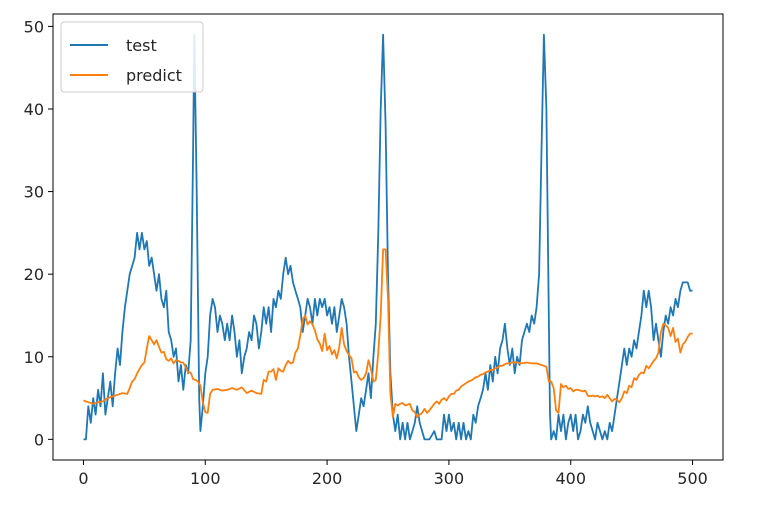 The height and width of the screenshot is (506, 767). I want to click on y-axis-ticks: 0 10 20 30 40 50, so click(38, 233).